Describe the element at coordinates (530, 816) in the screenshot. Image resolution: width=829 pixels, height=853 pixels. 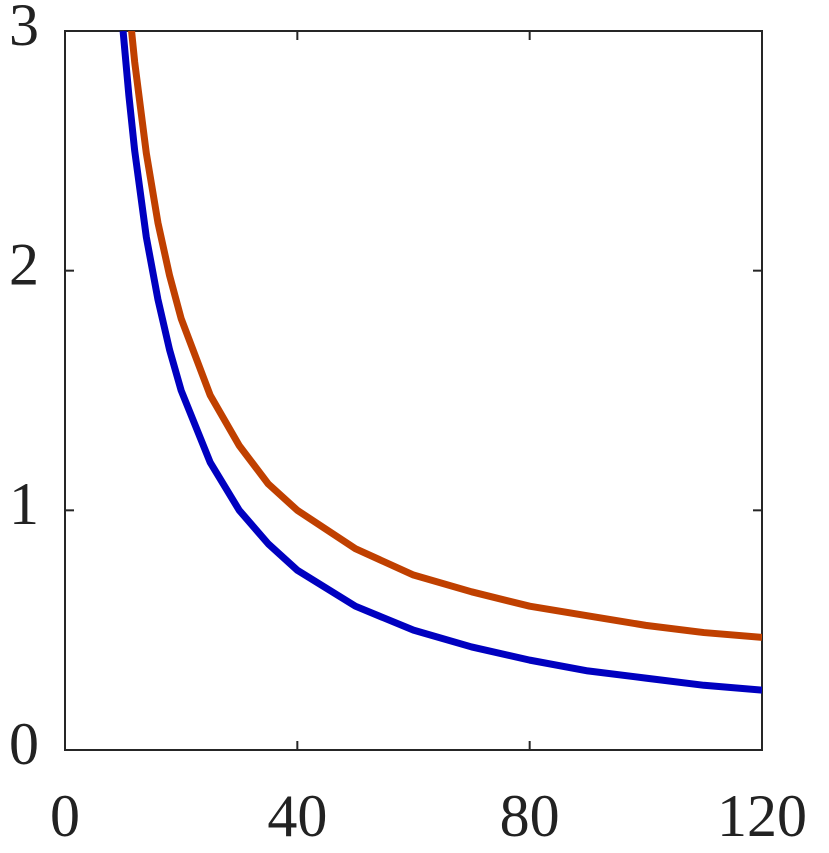
I see `x-tick-label: 80` at that location.